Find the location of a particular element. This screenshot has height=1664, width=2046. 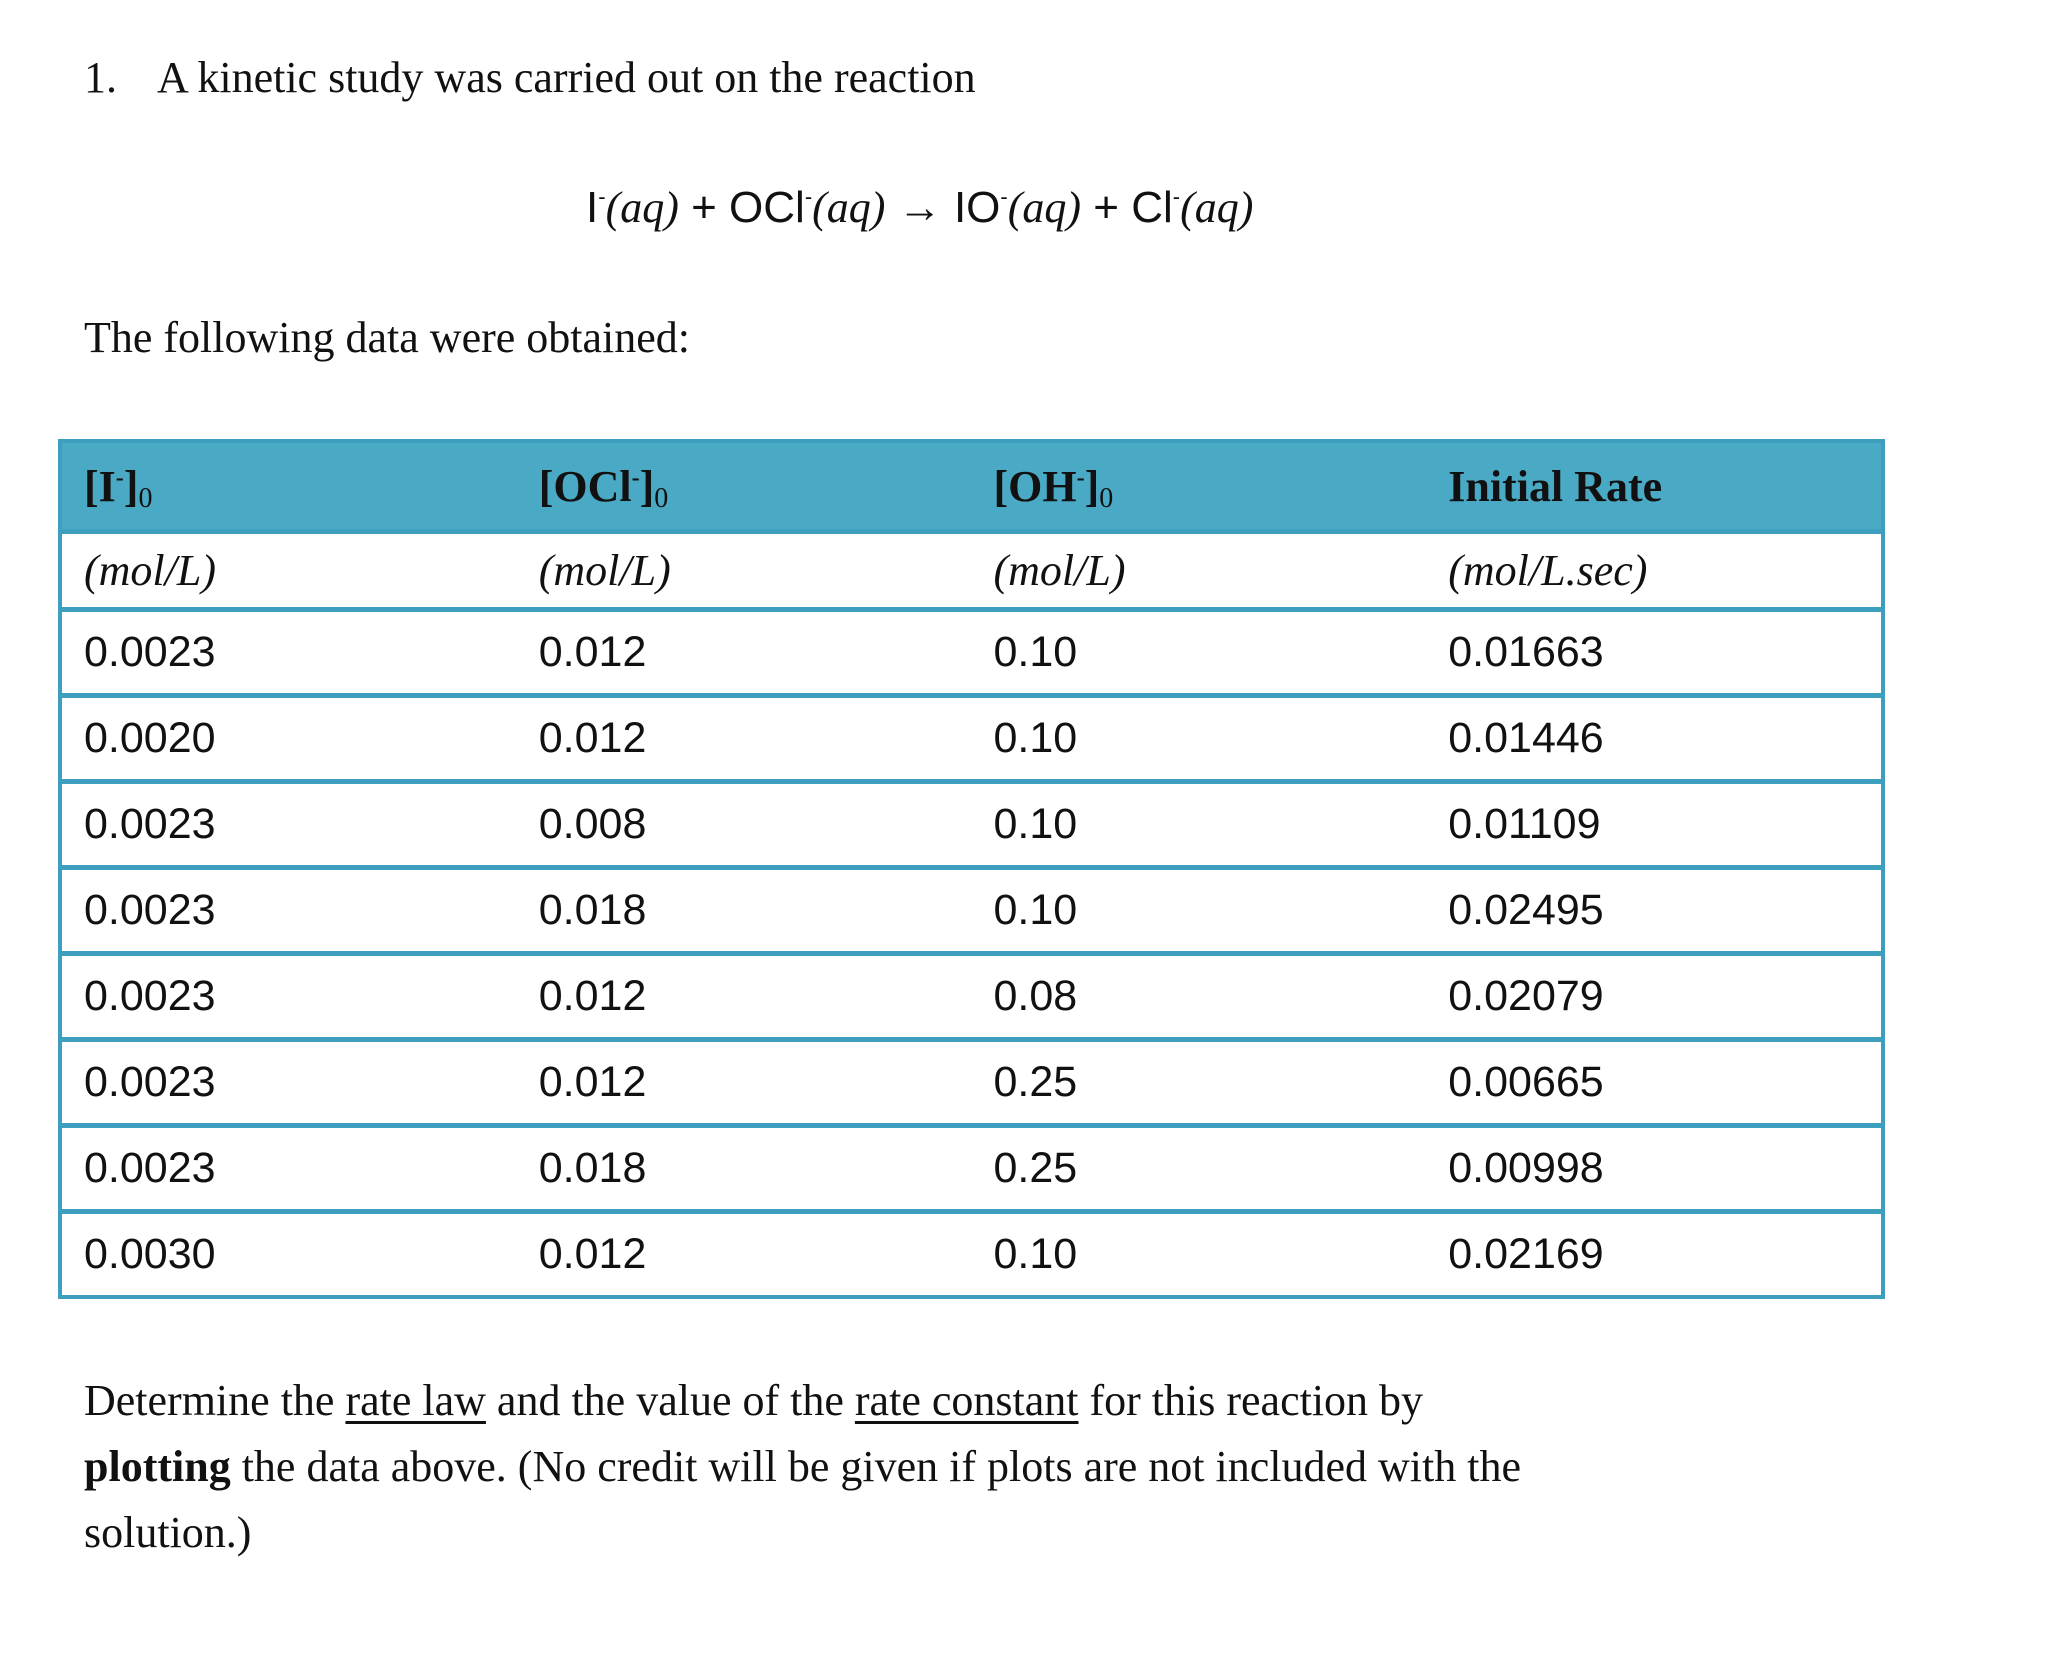

question-number: 1. is located at coordinates (100, 77).